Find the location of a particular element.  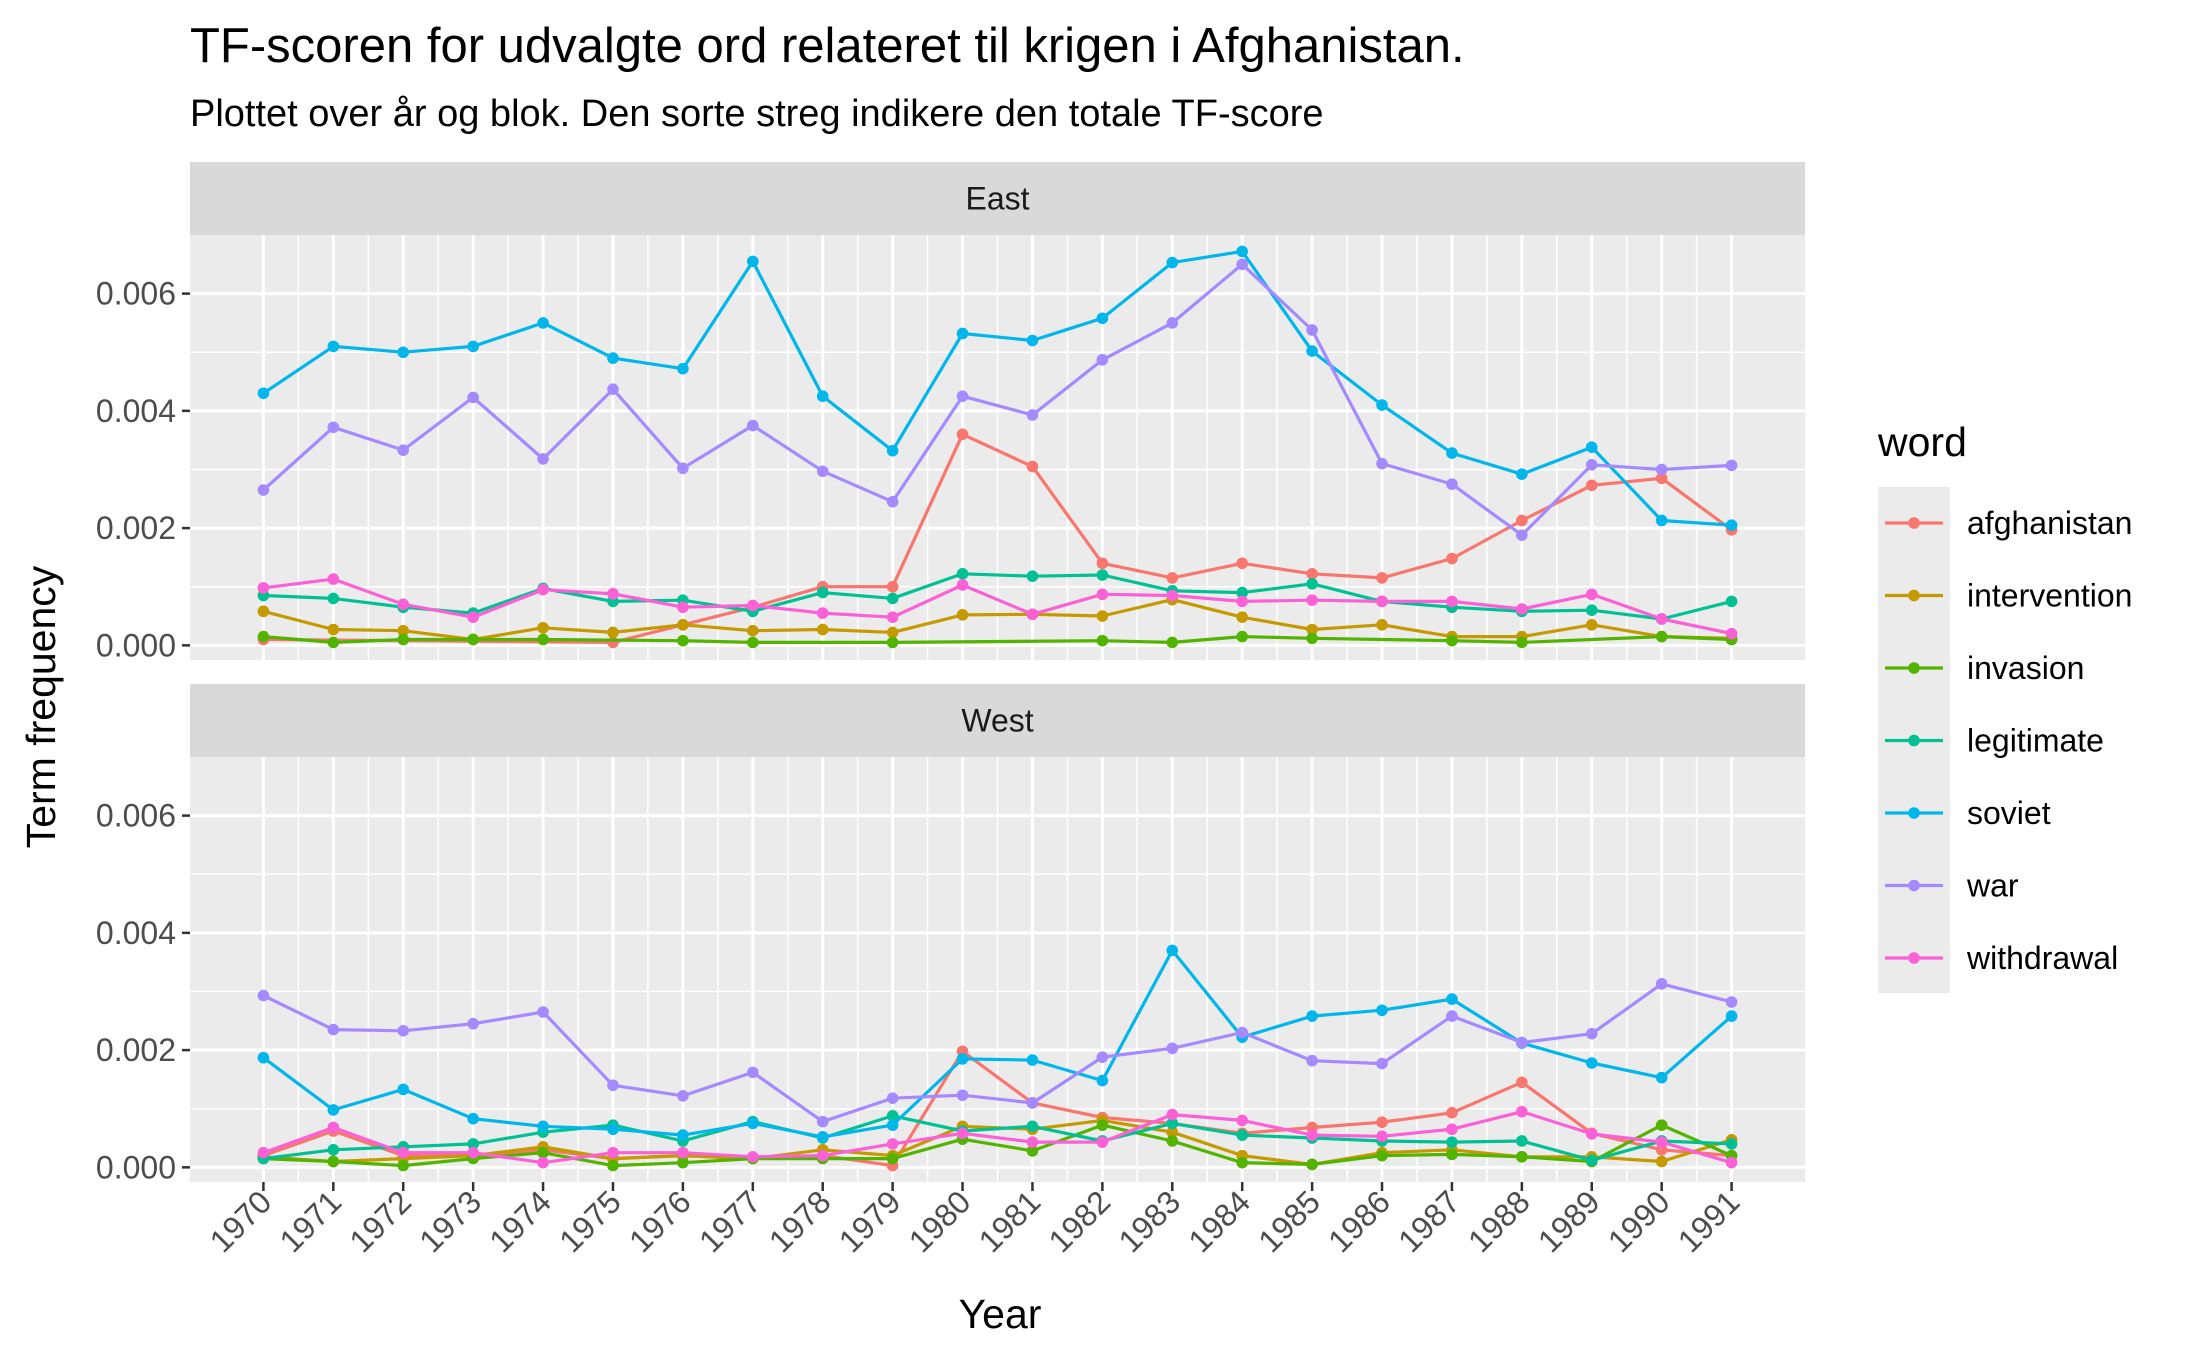

x-axis-title: Year is located at coordinates (1000, 1314).